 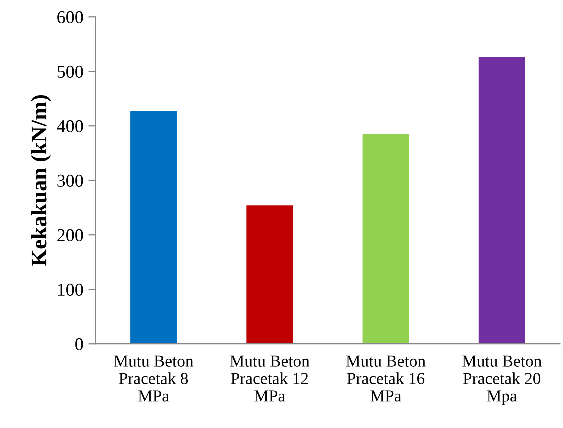 I want to click on x-tick-label: Mutu Beton Pracetak 16 MPa, so click(x=386, y=379).